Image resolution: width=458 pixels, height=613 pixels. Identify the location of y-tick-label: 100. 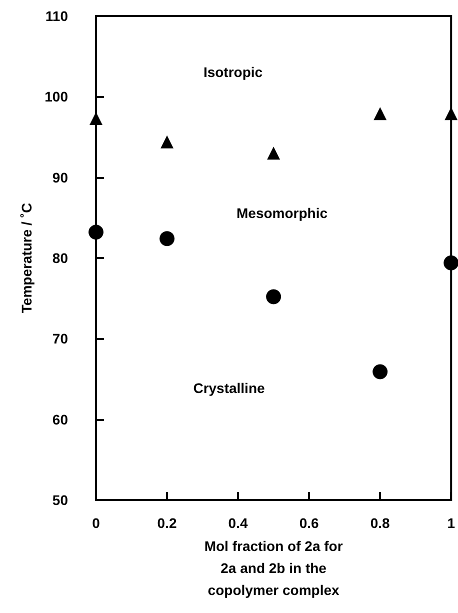
(56, 96).